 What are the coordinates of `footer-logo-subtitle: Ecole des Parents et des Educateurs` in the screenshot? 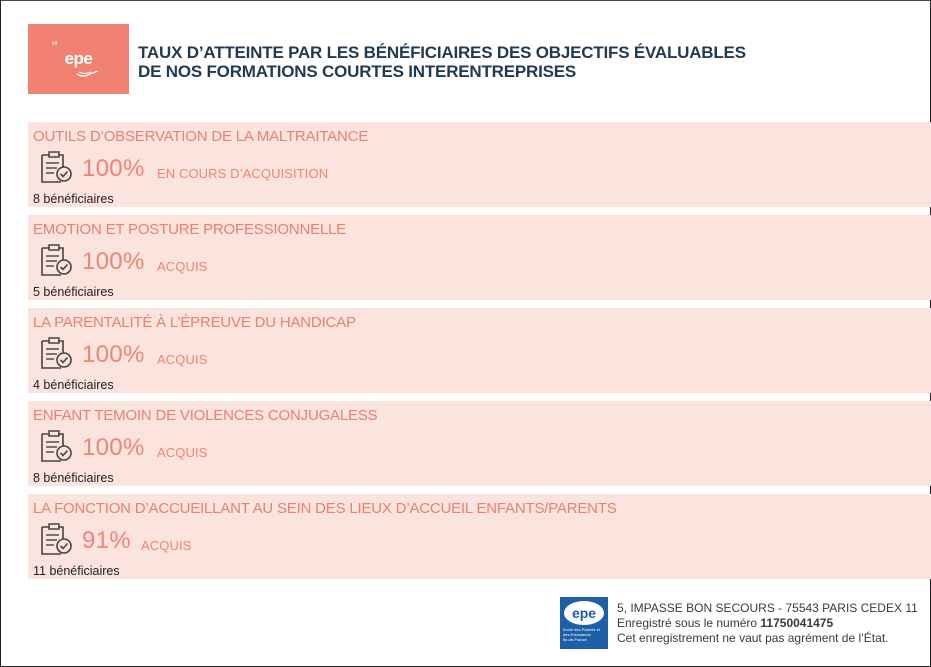 It's located at (581, 632).